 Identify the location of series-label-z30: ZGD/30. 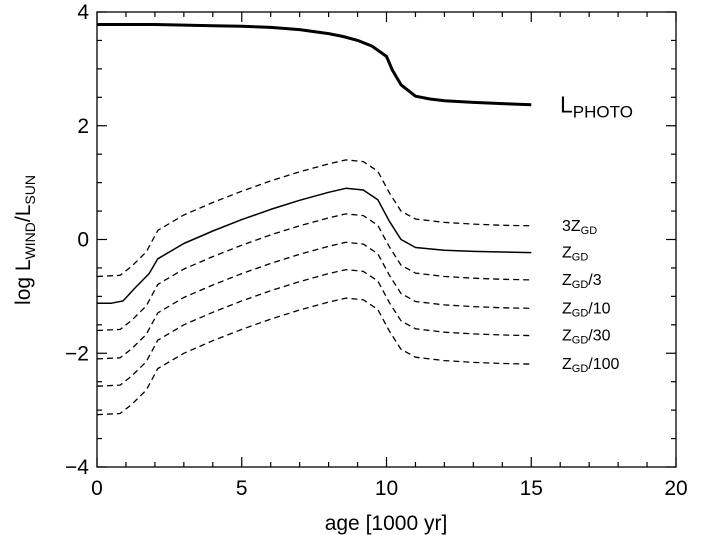
(586, 337).